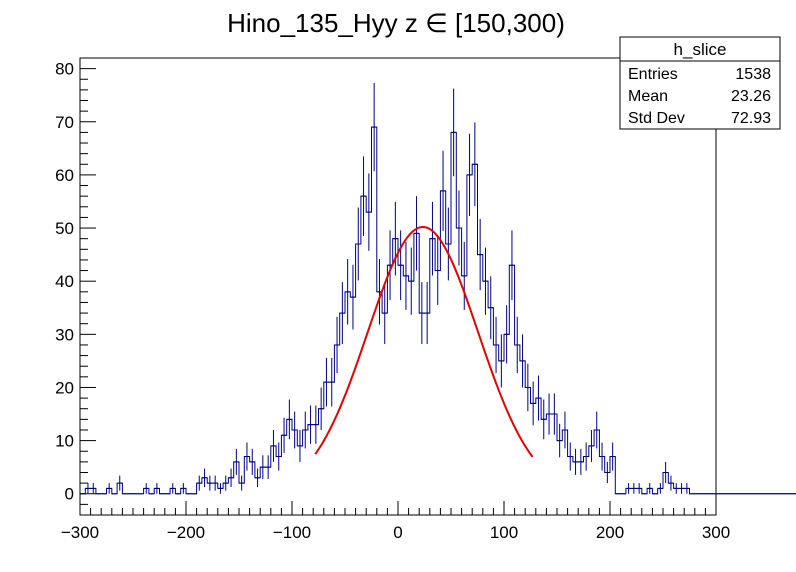  What do you see at coordinates (610, 532) in the screenshot?
I see `x-tick-label: 200` at bounding box center [610, 532].